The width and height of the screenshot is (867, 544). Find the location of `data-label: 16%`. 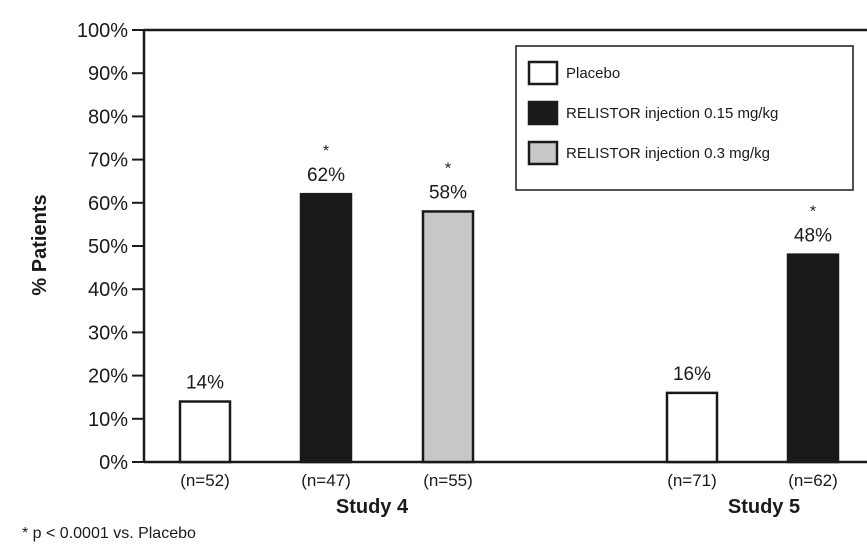

data-label: 16% is located at coordinates (692, 374).